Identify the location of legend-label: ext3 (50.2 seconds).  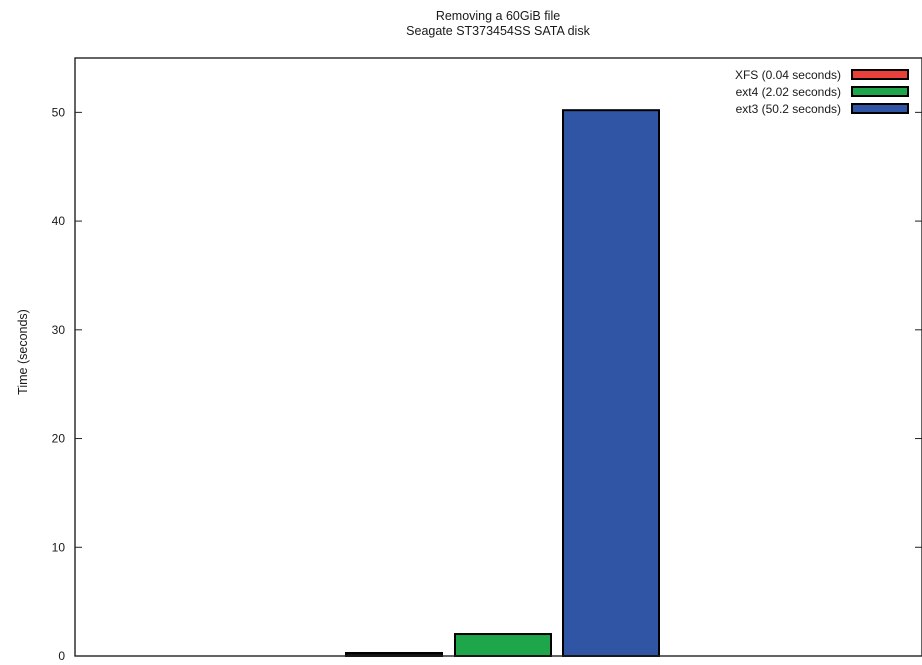
(788, 109).